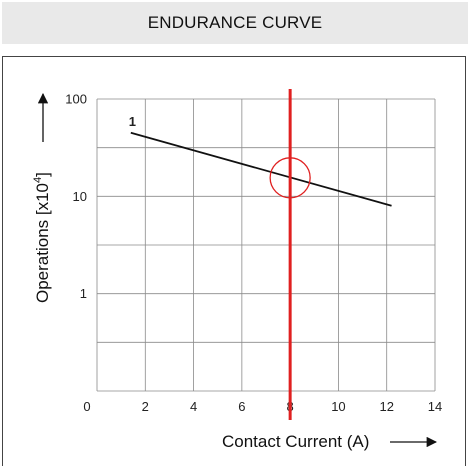 The image size is (471, 466). I want to click on x-tick-label: 0, so click(86, 406).